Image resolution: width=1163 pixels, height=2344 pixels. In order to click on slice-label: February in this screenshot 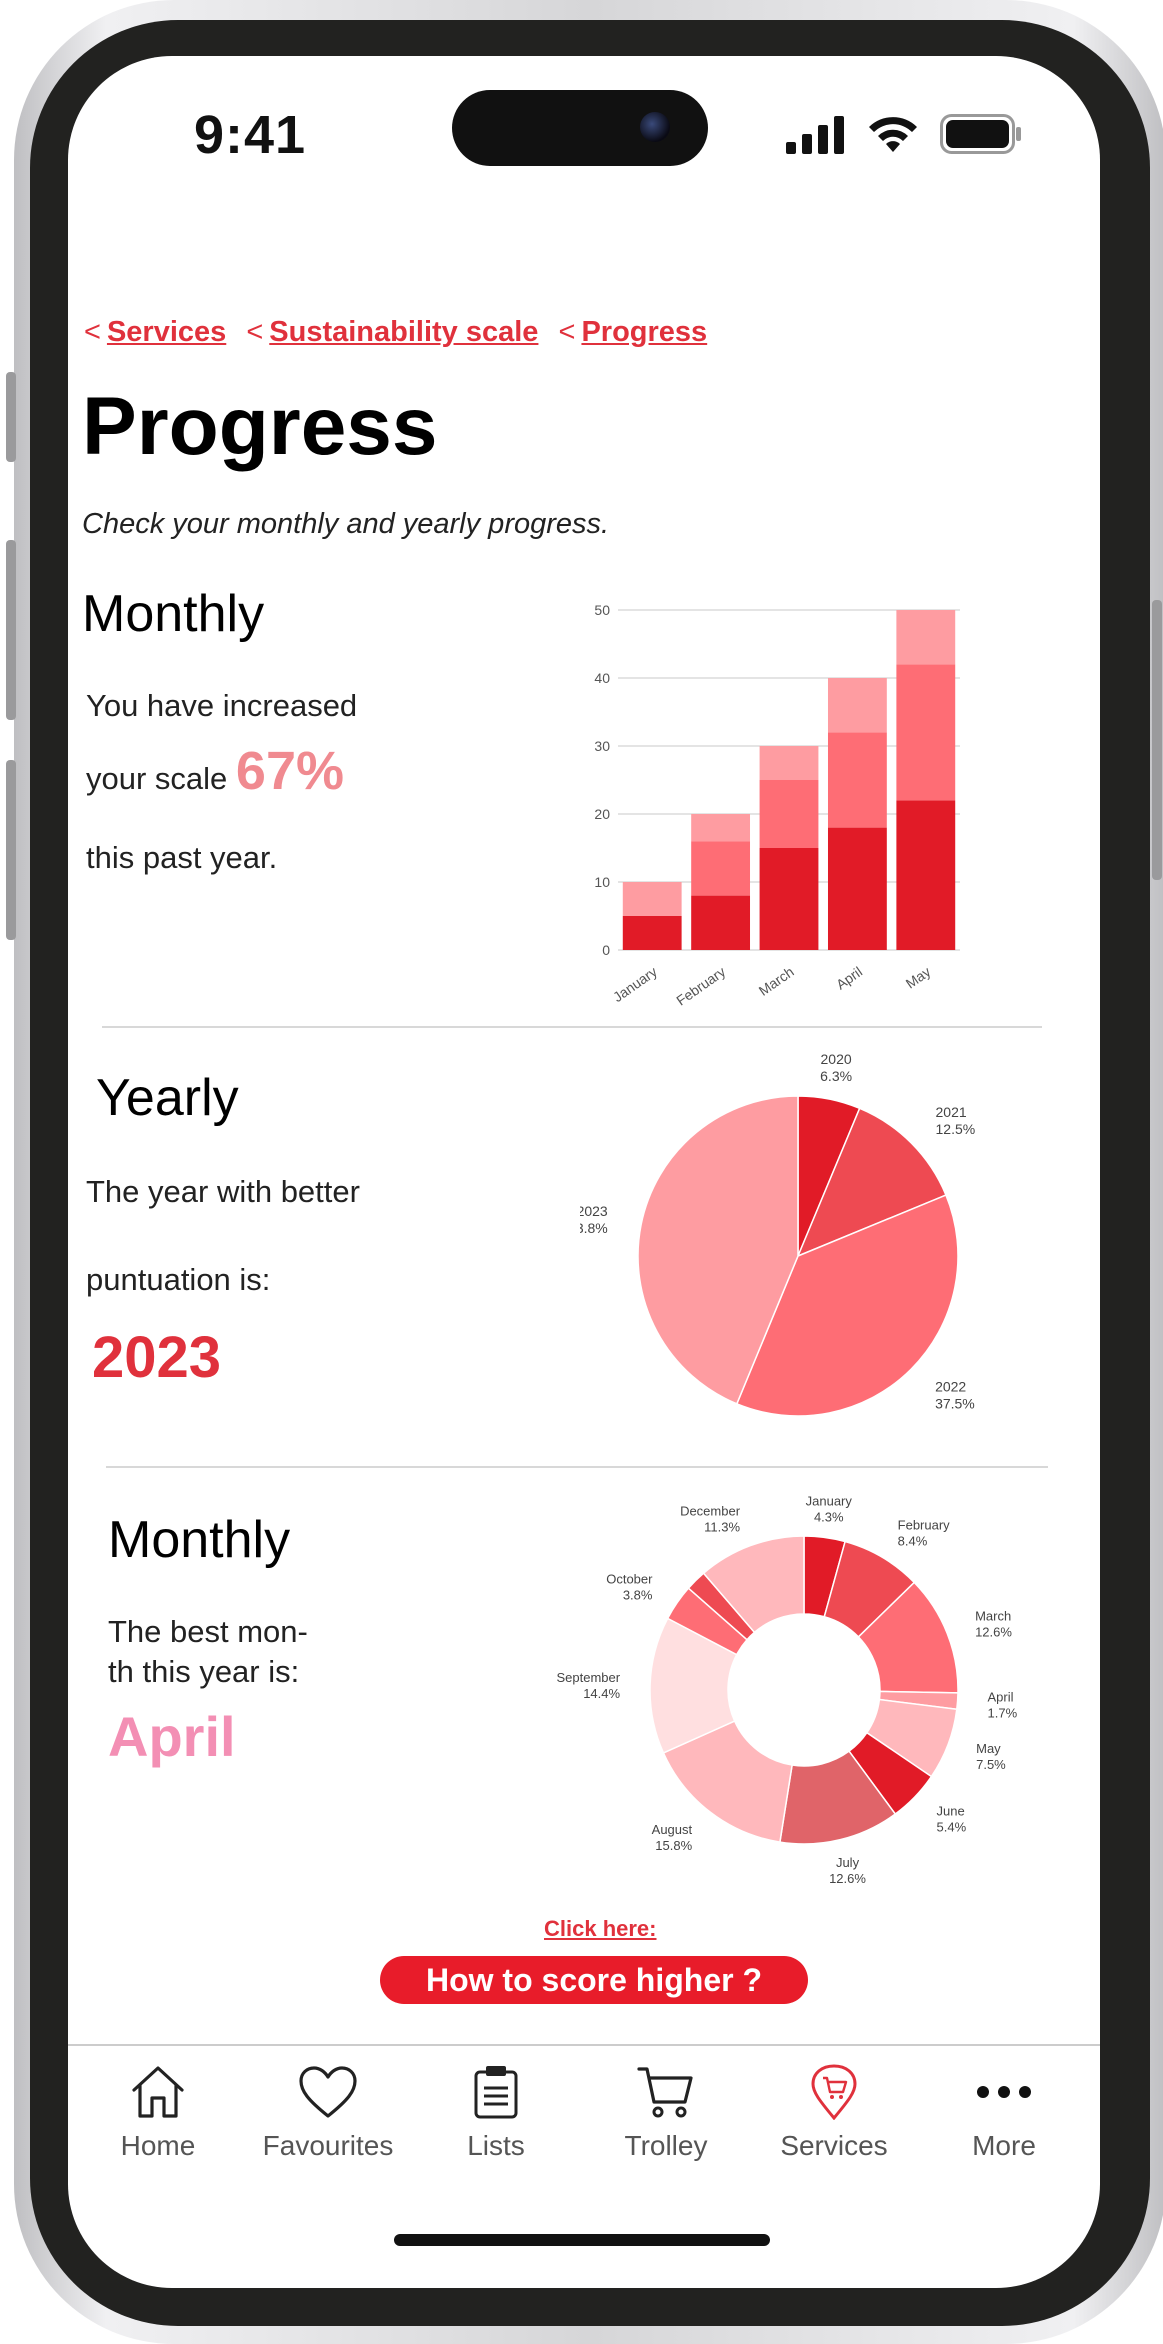, I will do `click(924, 1525)`.